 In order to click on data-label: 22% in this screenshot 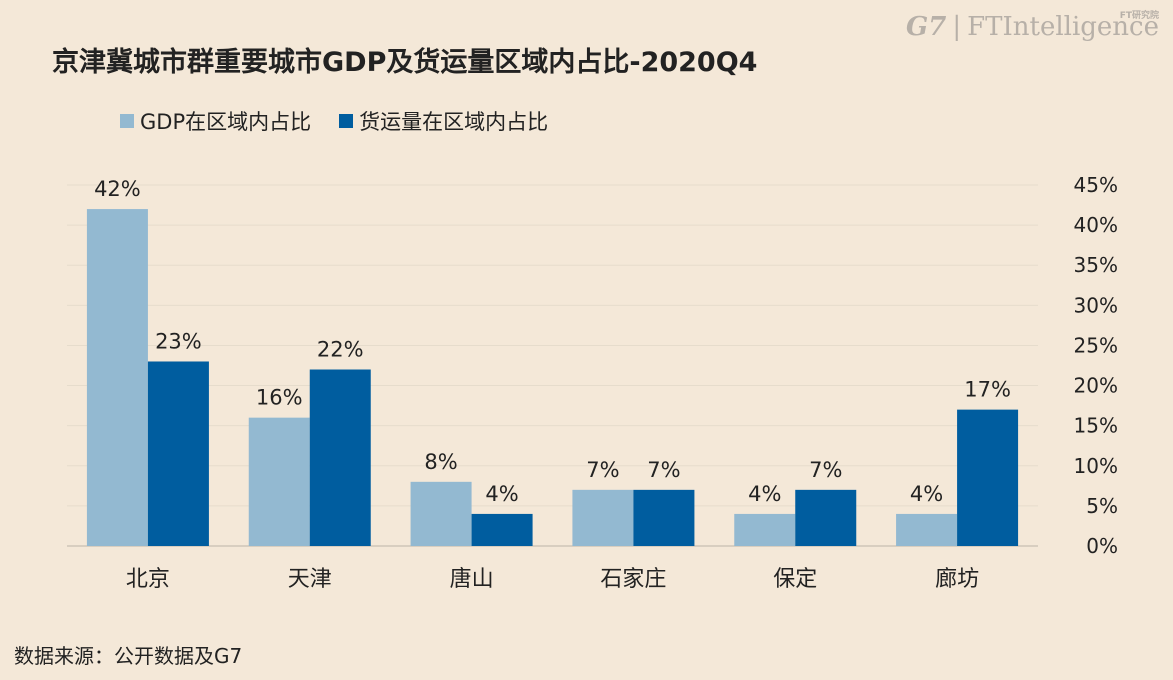, I will do `click(340, 350)`.